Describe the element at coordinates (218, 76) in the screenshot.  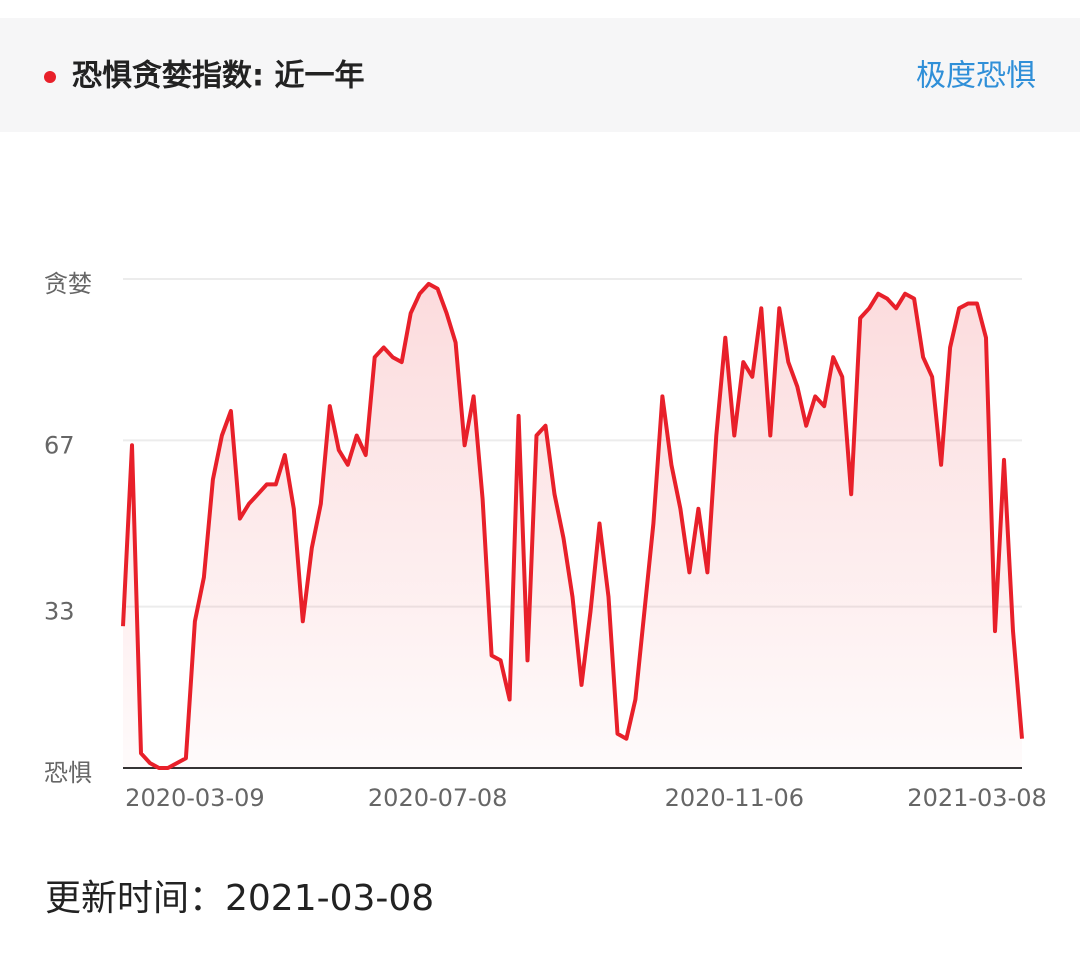
I see `header-title: 恐惧贪婪指数: 近一年` at that location.